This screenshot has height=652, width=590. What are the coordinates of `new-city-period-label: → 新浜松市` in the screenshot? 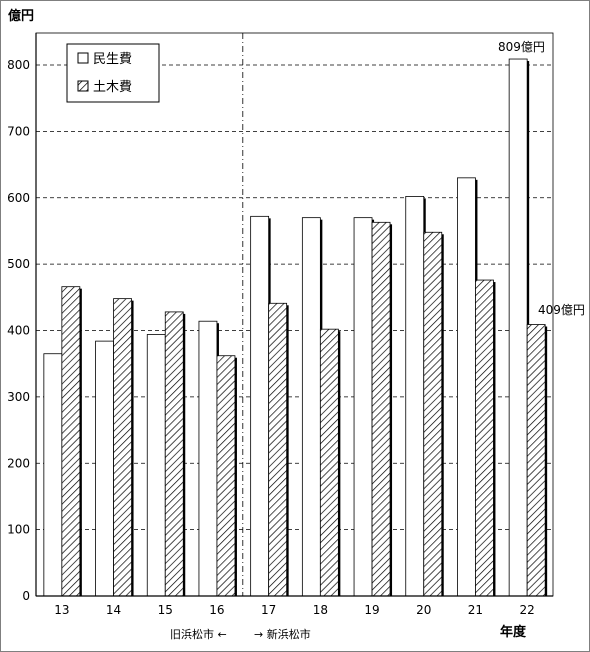 It's located at (282, 634).